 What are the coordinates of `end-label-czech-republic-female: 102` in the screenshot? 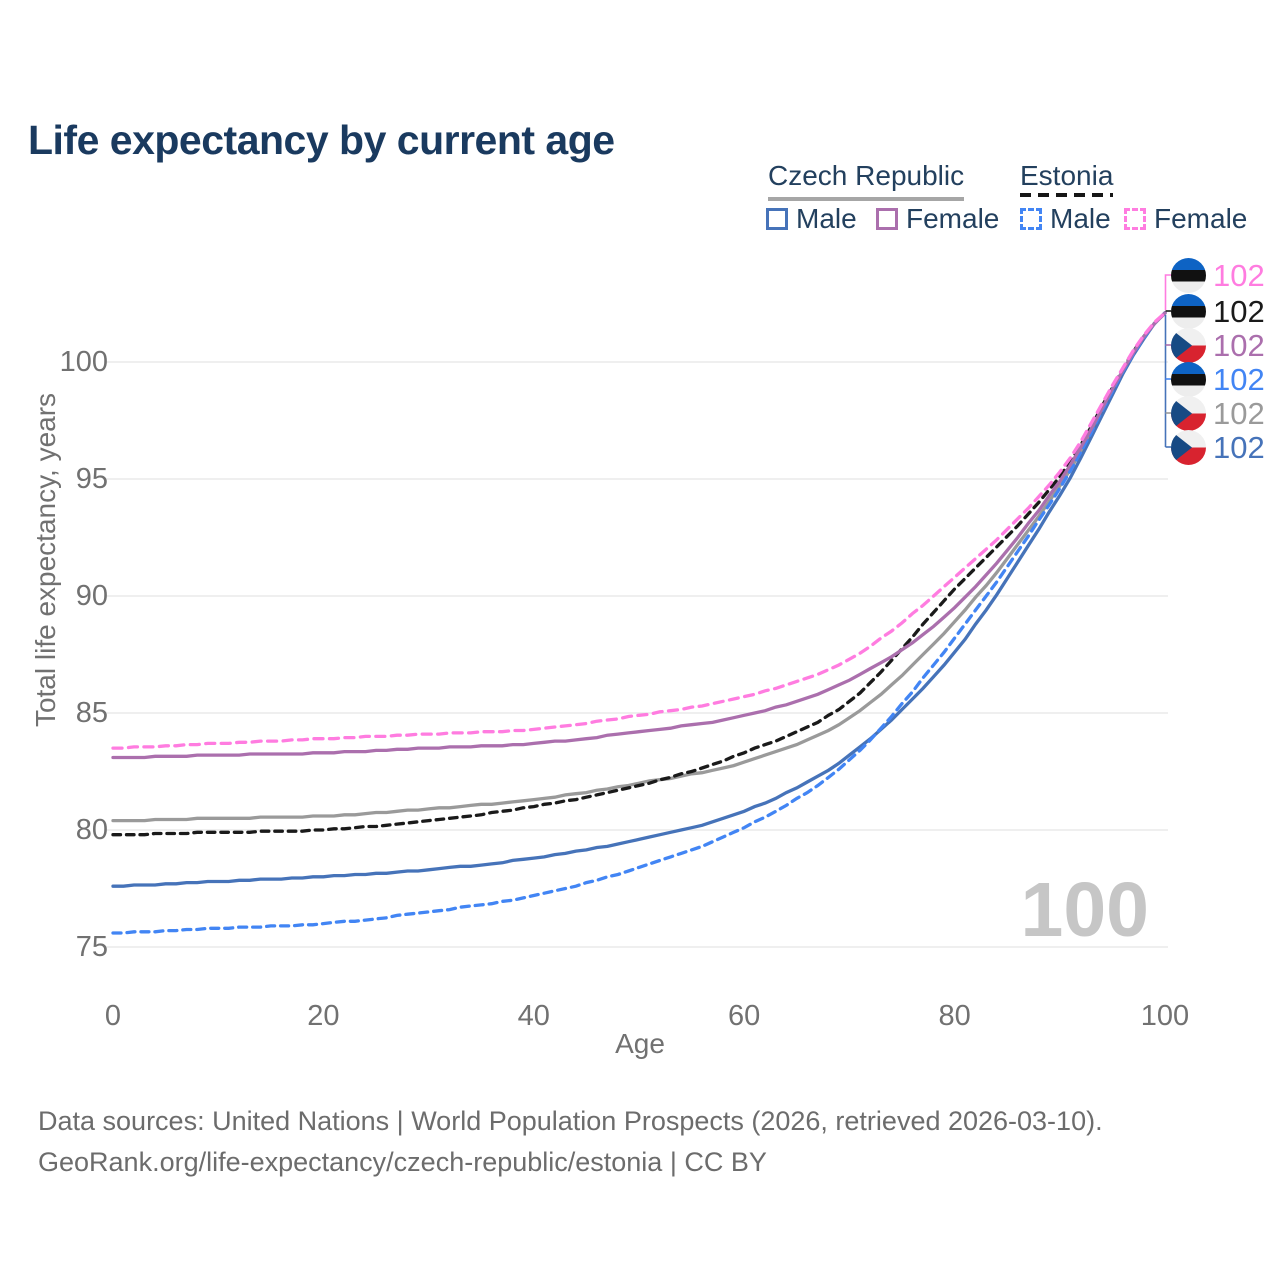 It's located at (1218, 345).